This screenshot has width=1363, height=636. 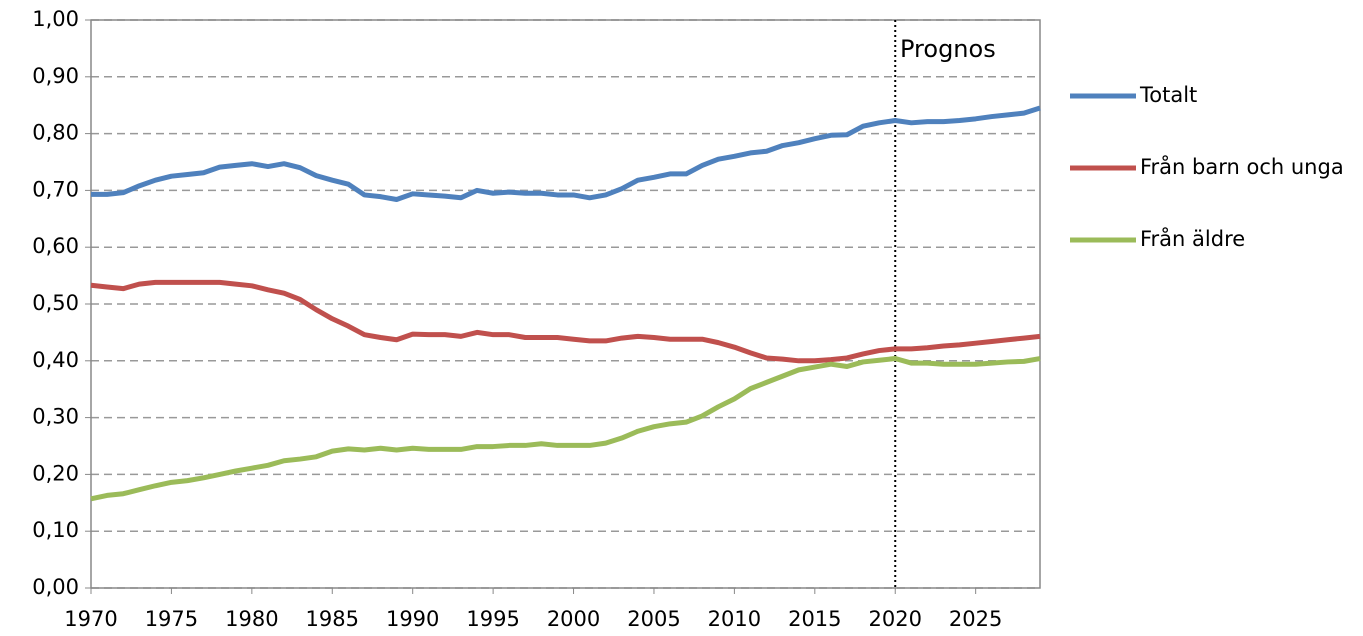 What do you see at coordinates (55, 19) in the screenshot?
I see `y-tick-label: 1,00` at bounding box center [55, 19].